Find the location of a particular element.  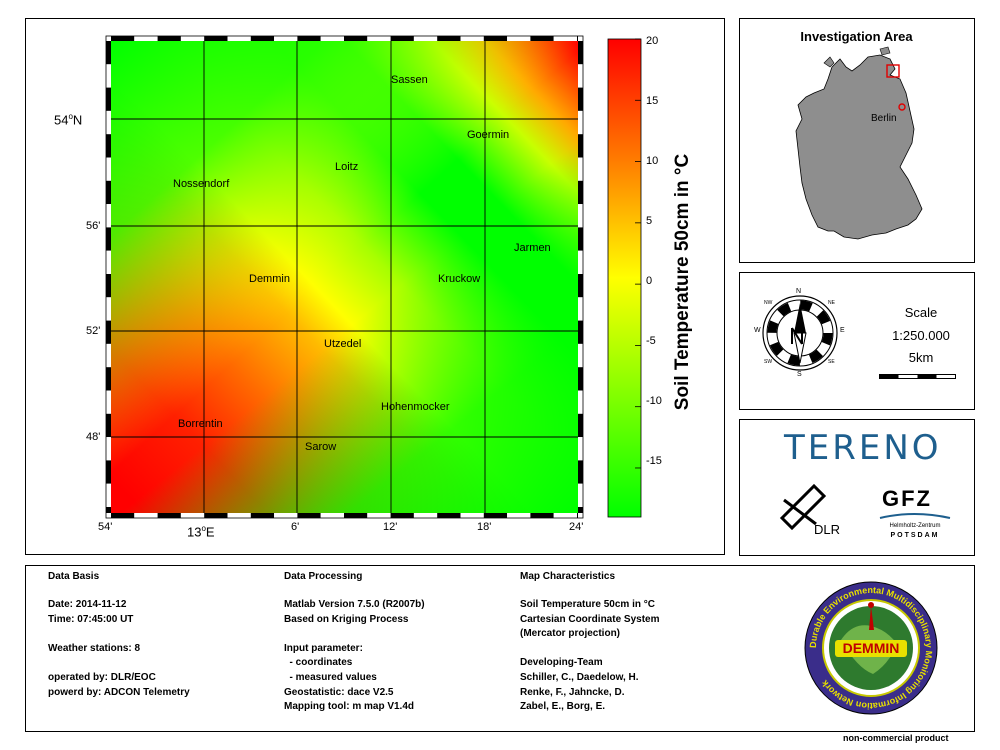

colorbar-tick-label: 5 is located at coordinates (649, 221).